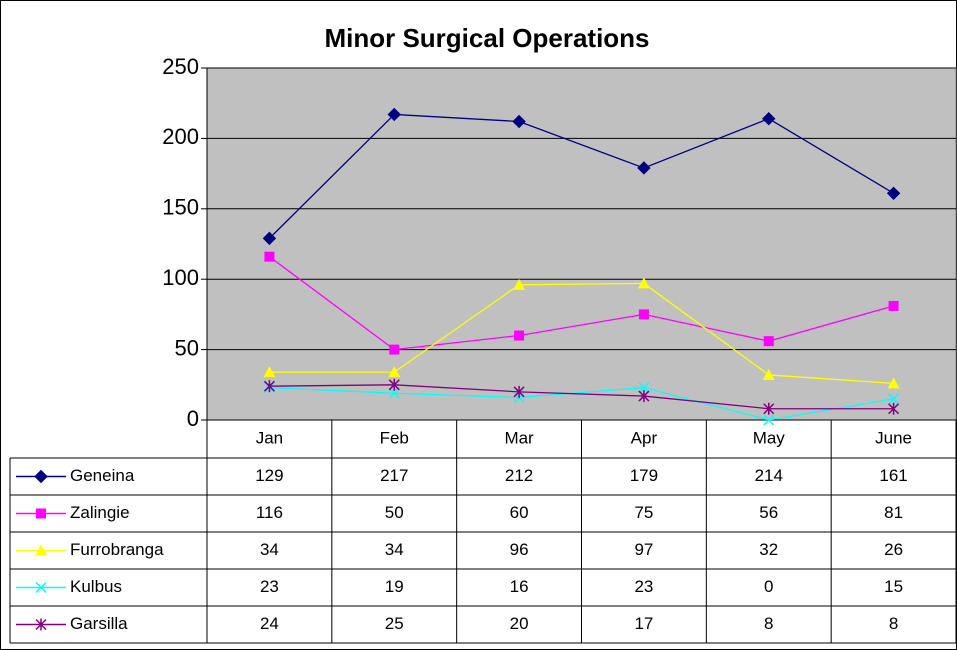 This screenshot has height=650, width=957. I want to click on x-tick-label: Feb, so click(394, 437).